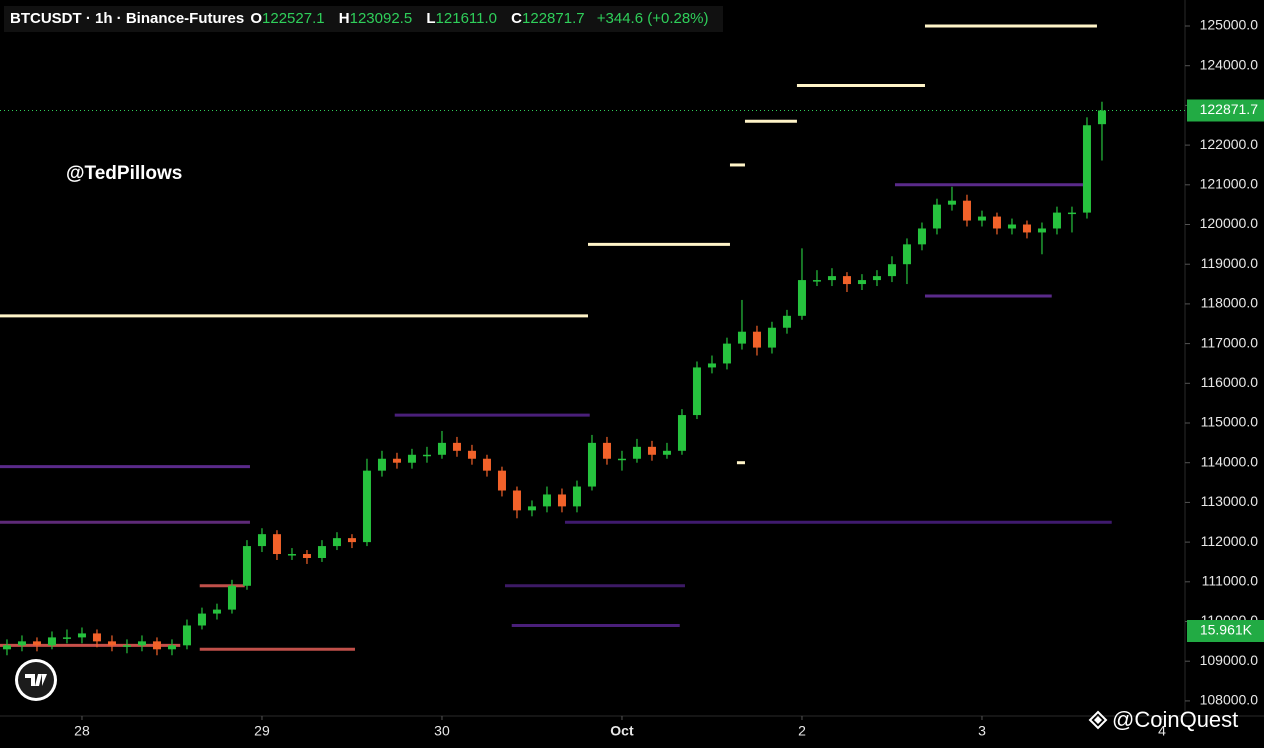 The image size is (1264, 748). I want to click on last-price-label: 122871.7, so click(1229, 109).